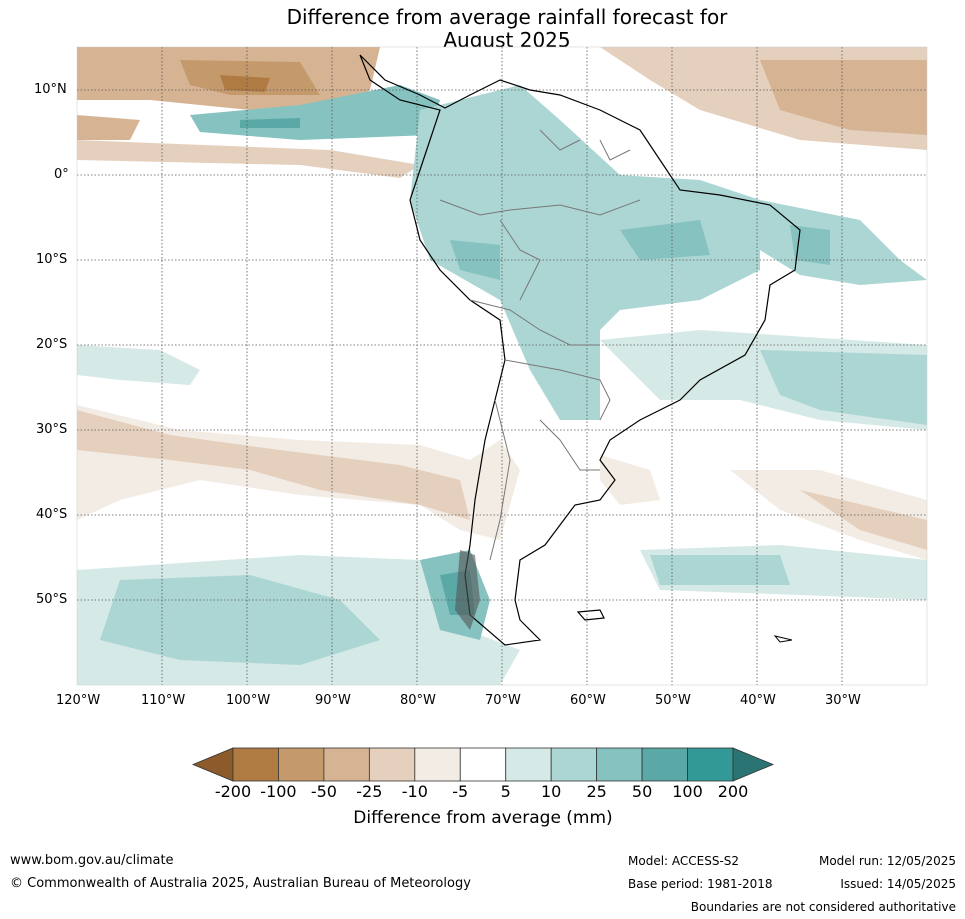 The image size is (965, 919). What do you see at coordinates (52, 259) in the screenshot?
I see `lat-label-10s: 10°S` at bounding box center [52, 259].